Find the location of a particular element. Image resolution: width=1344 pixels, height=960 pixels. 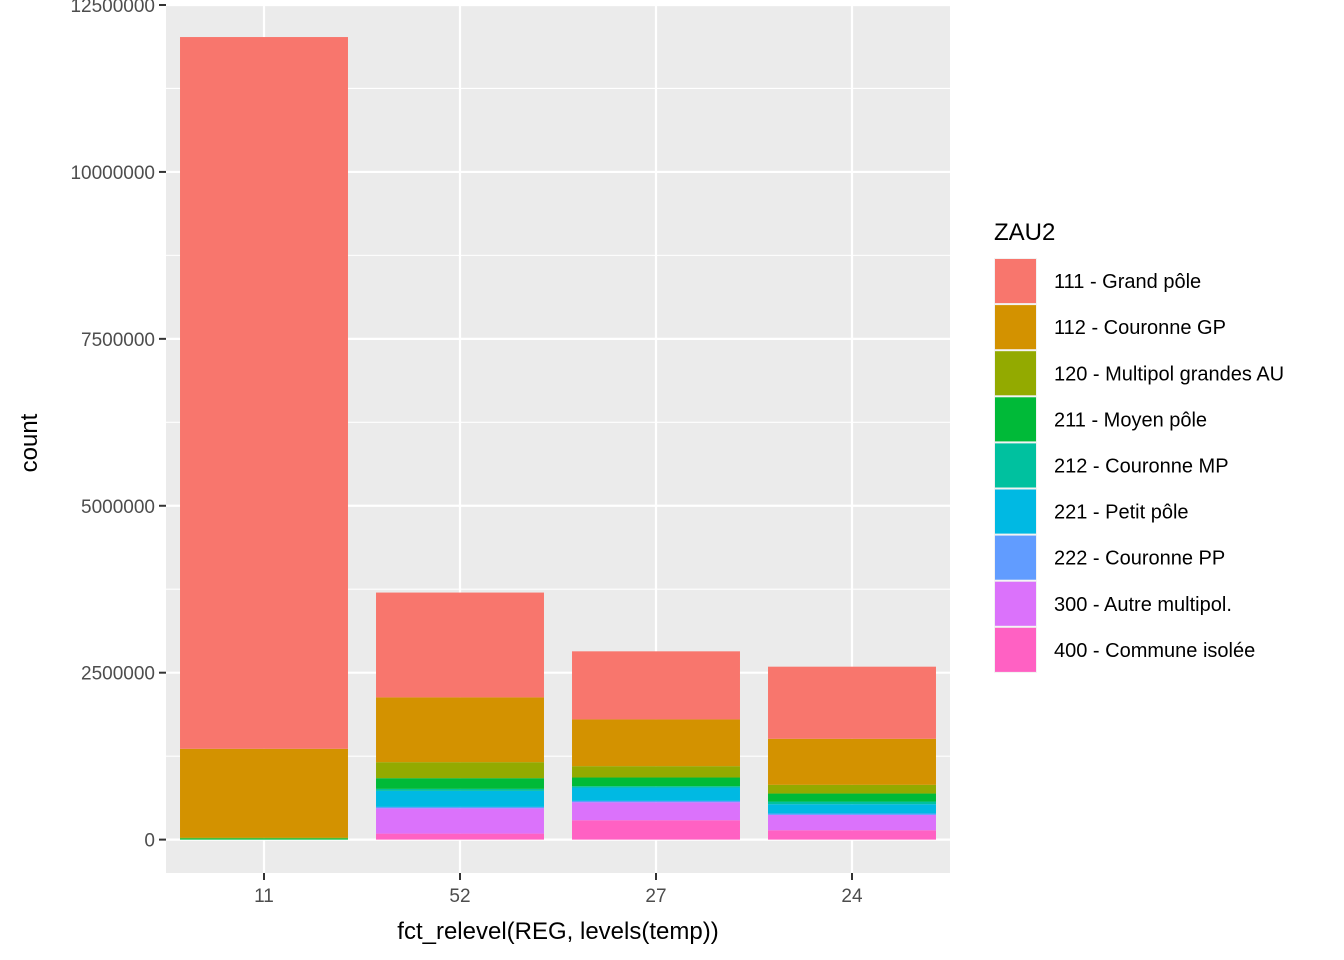

x-tick-label: 24 is located at coordinates (852, 896).